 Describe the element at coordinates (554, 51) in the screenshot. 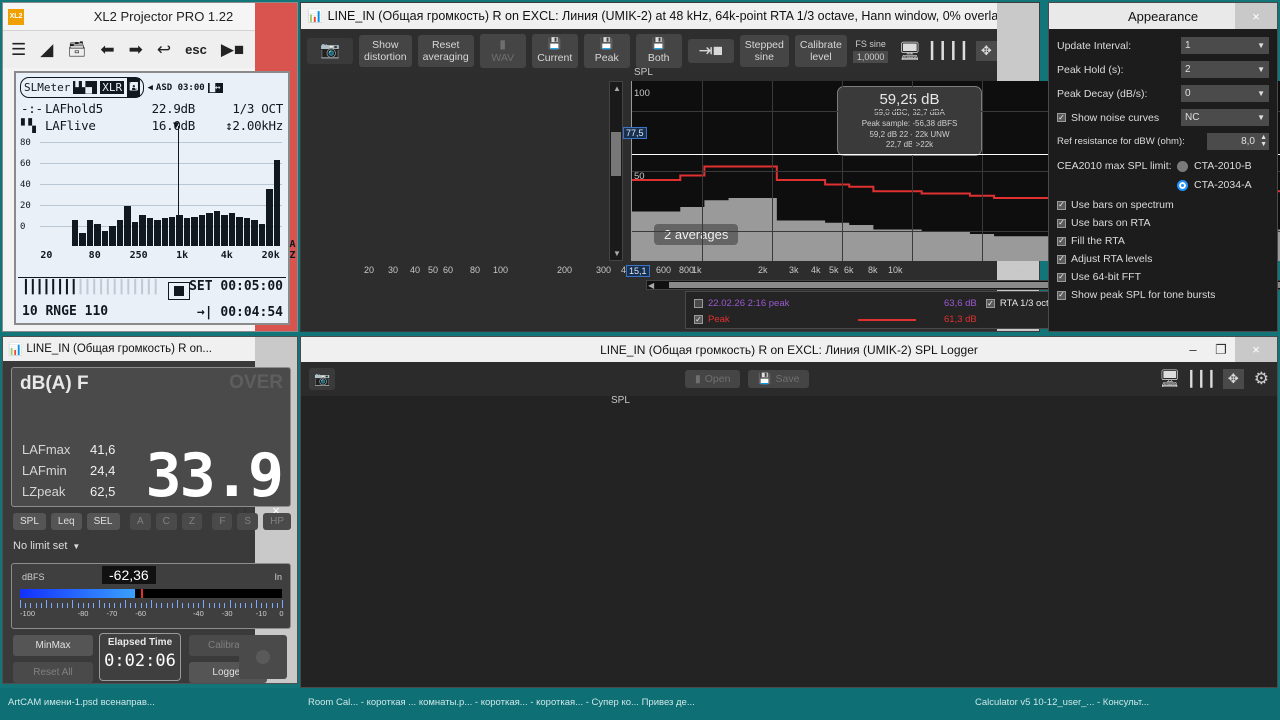

I see `current-button: 💾 Current` at that location.